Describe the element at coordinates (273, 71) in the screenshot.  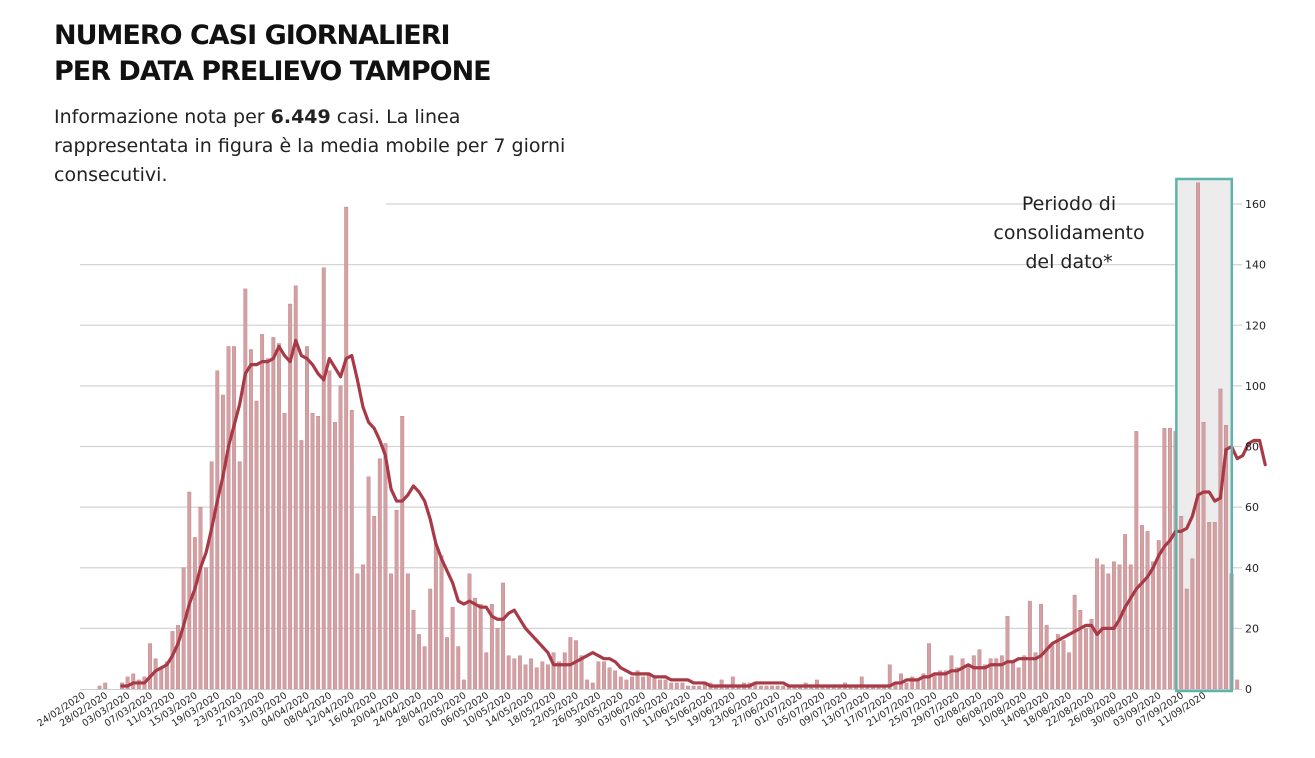
I see `chart-title-line-2: PER DATA PRELIEVO TAMPONE` at that location.